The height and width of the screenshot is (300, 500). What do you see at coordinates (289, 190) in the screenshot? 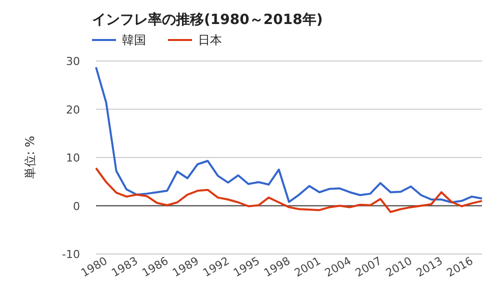
I see `line-series` at bounding box center [289, 190].